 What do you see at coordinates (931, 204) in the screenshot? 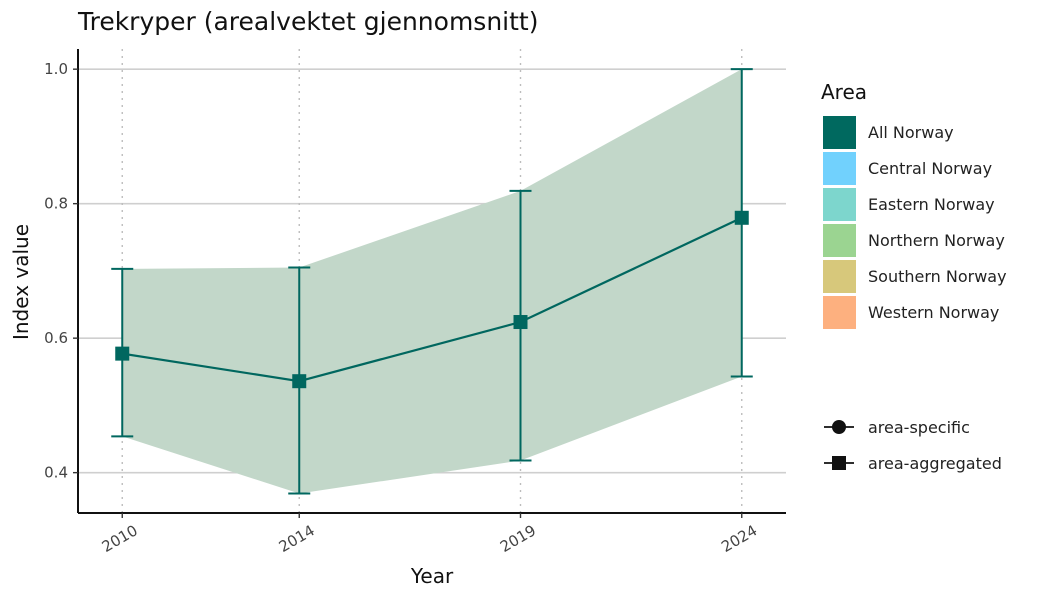
I see `legend-label: Eastern Norway` at bounding box center [931, 204].